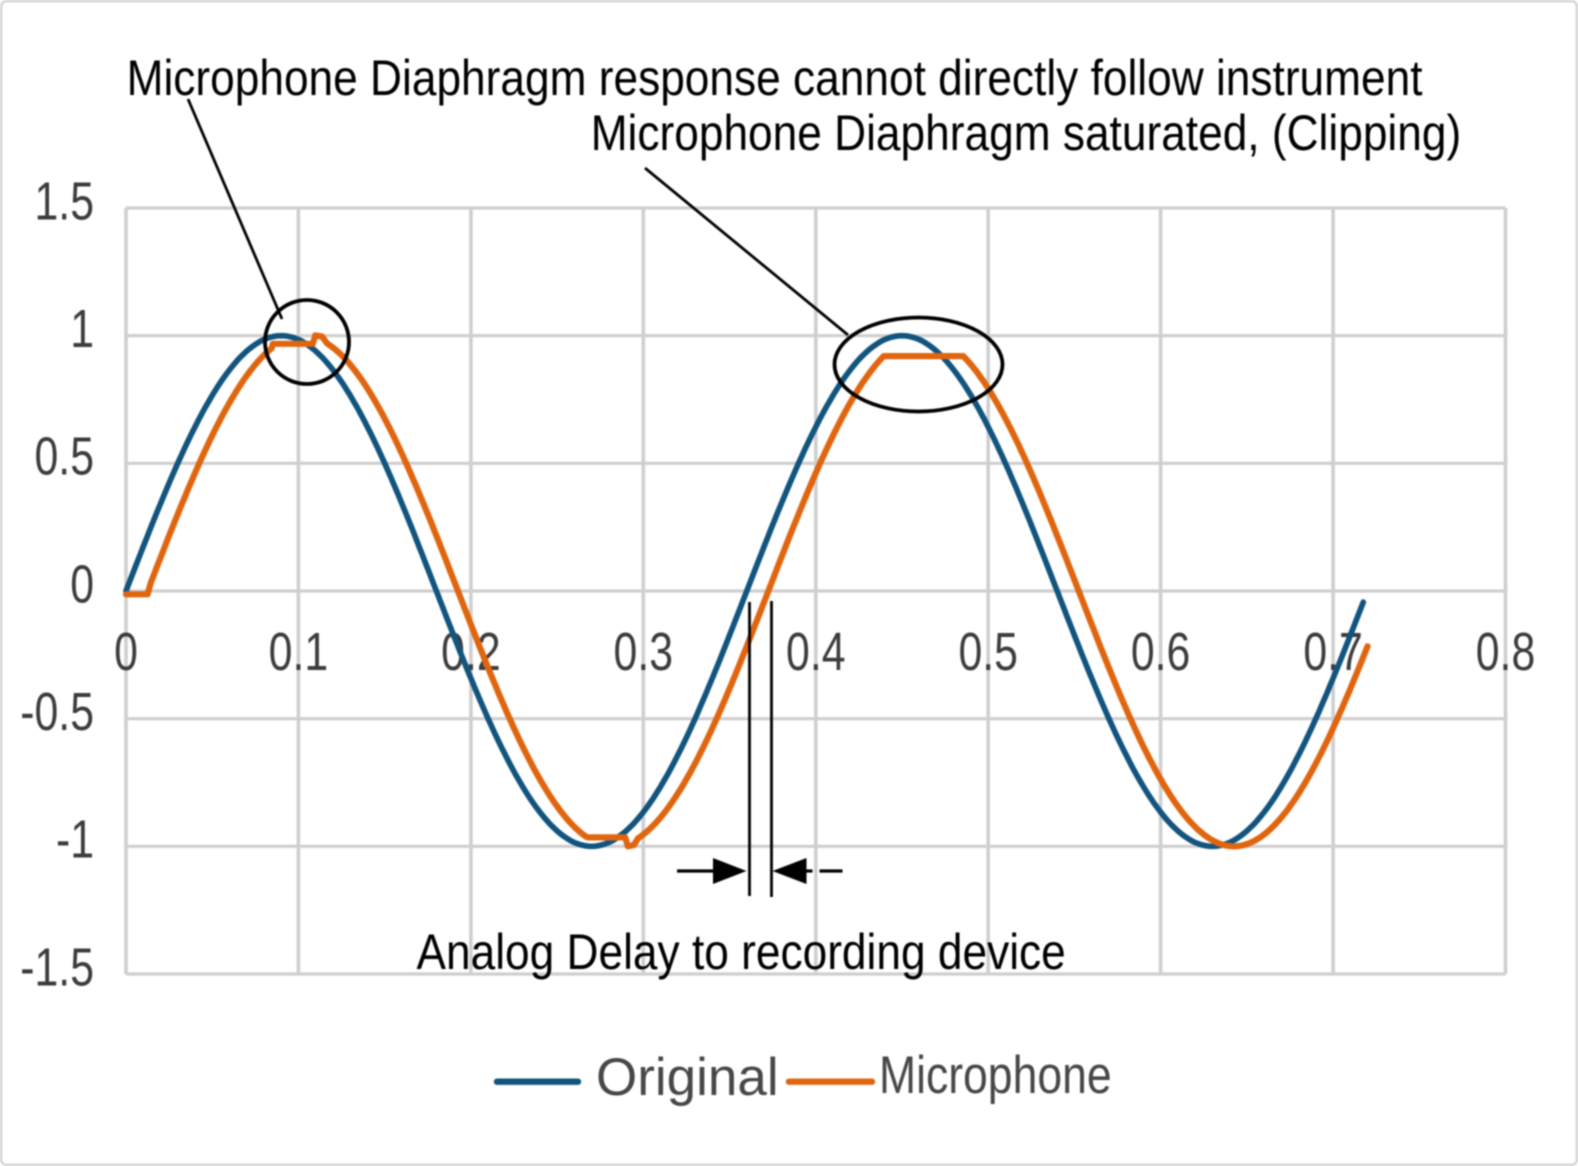 The width and height of the screenshot is (1578, 1166). Describe the element at coordinates (75, 840) in the screenshot. I see `svg-text: -1` at that location.